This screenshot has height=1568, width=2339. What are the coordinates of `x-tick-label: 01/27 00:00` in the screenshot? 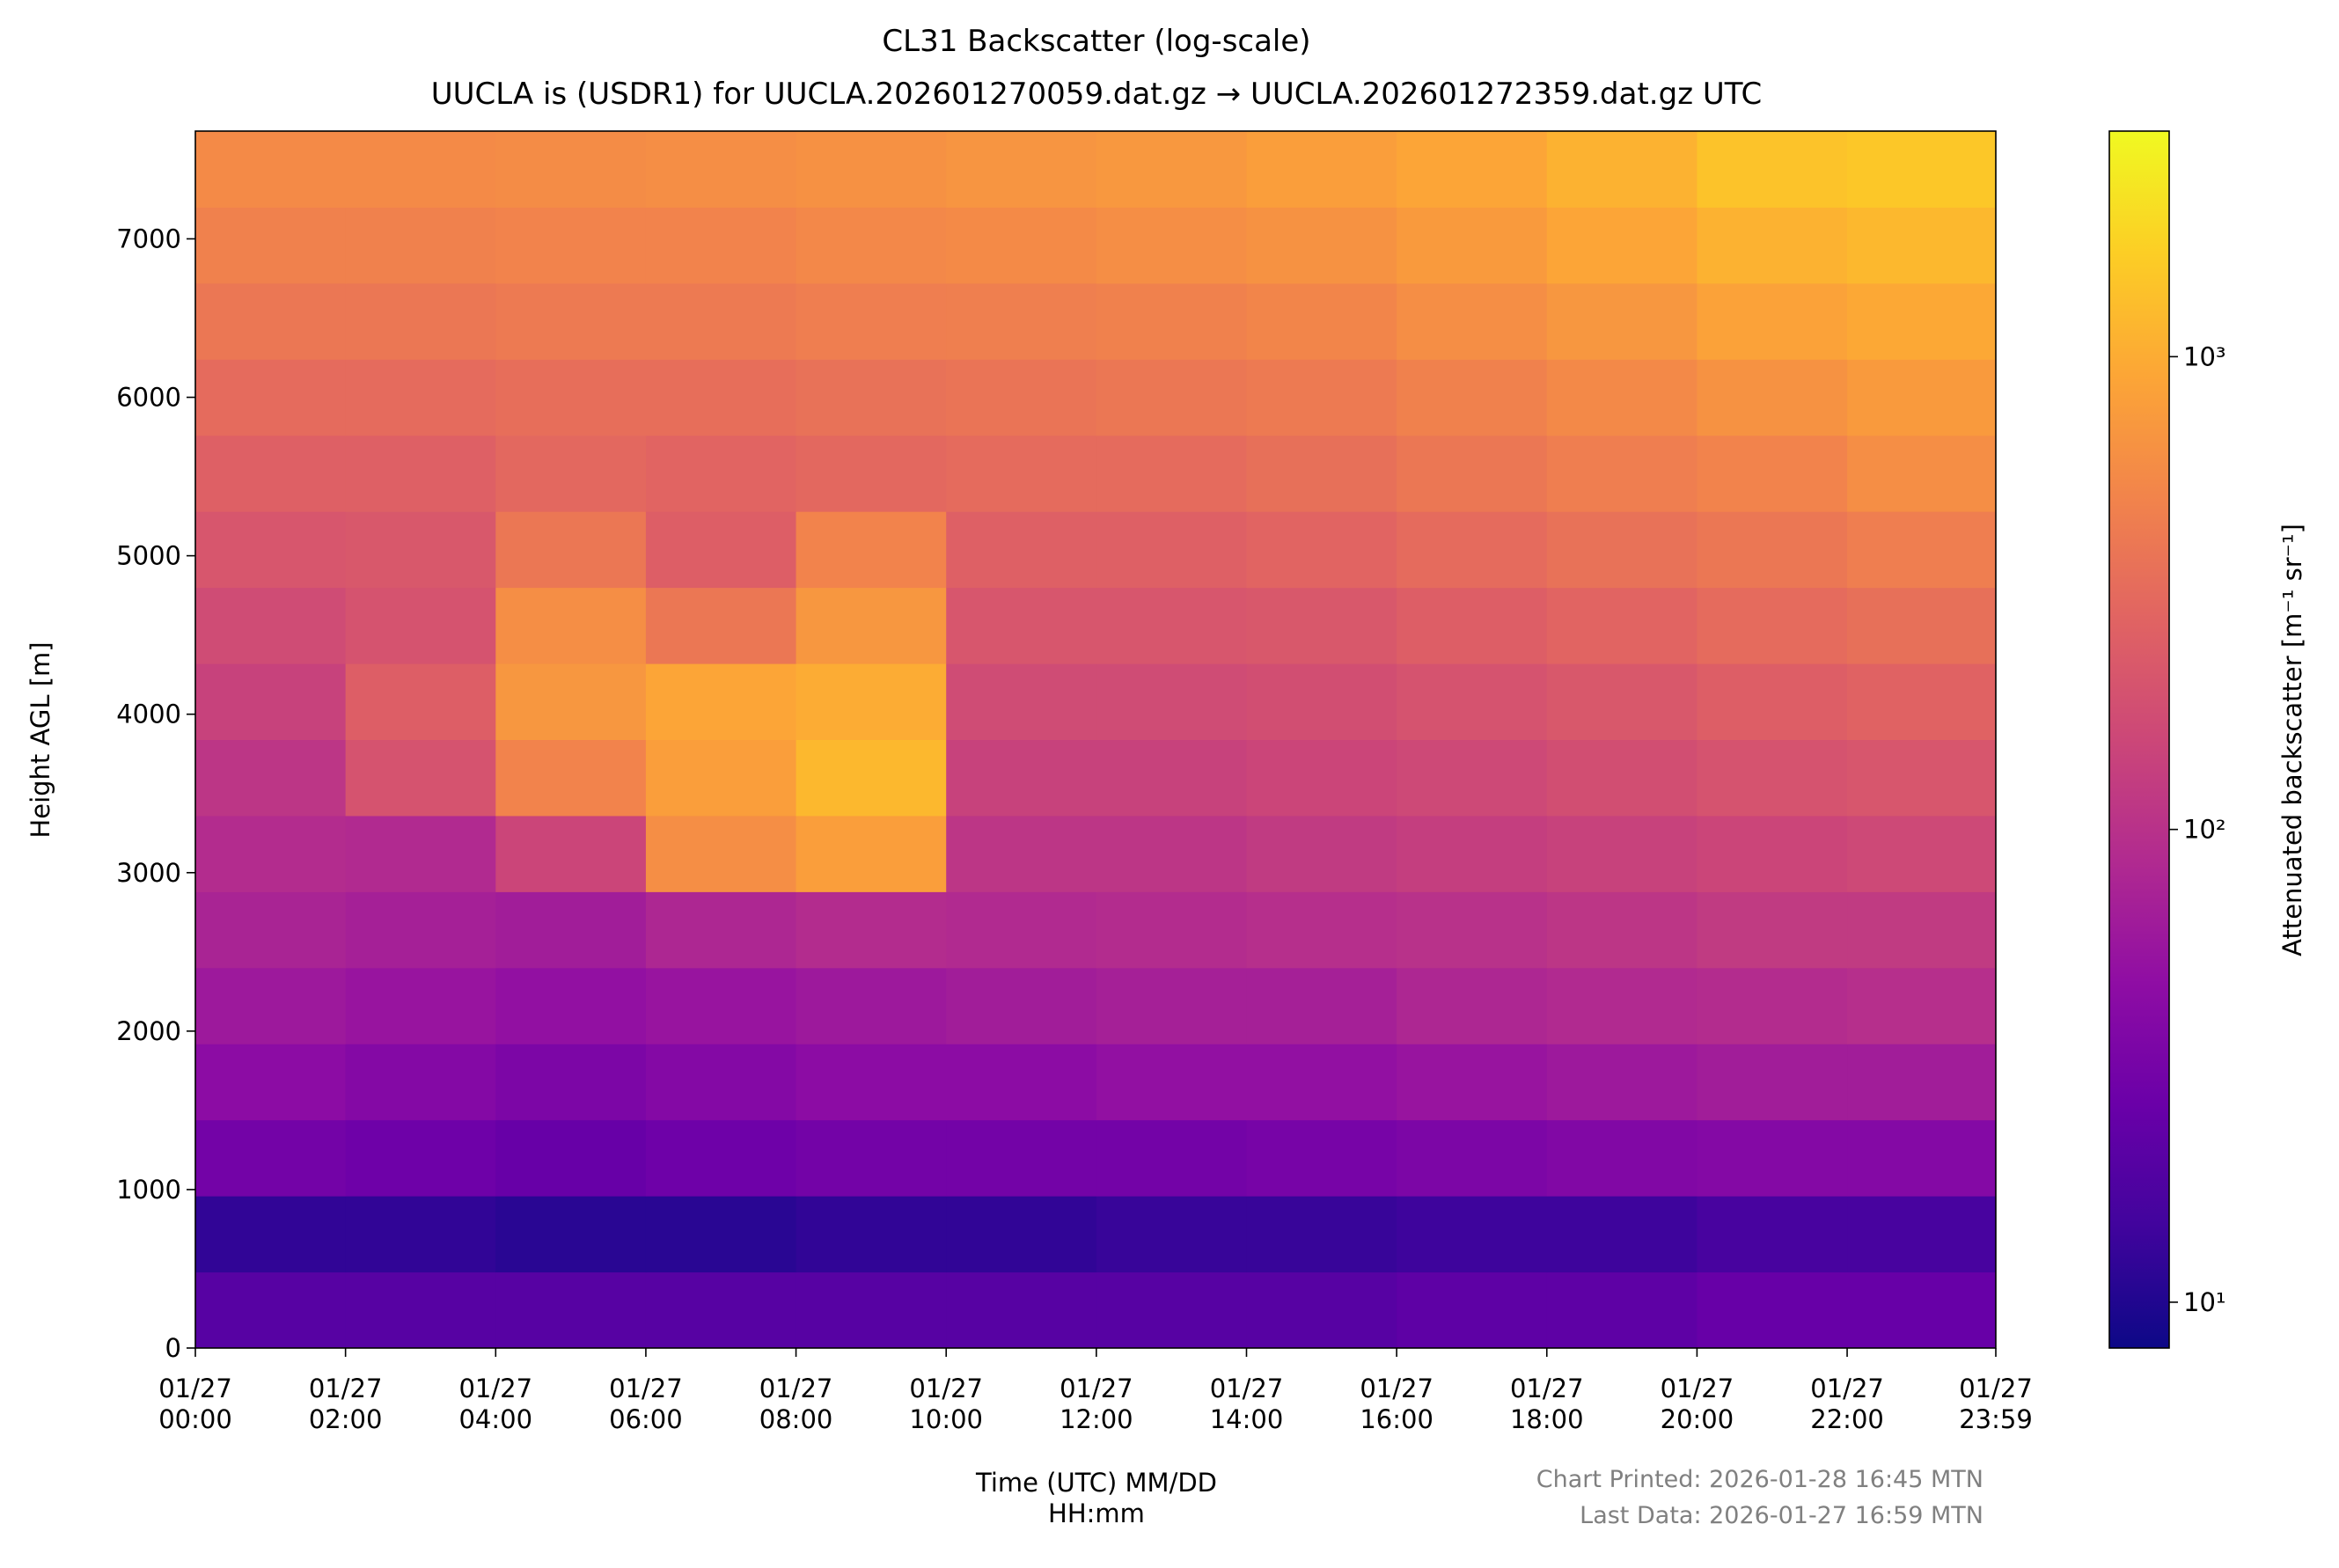 It's located at (195, 1404).